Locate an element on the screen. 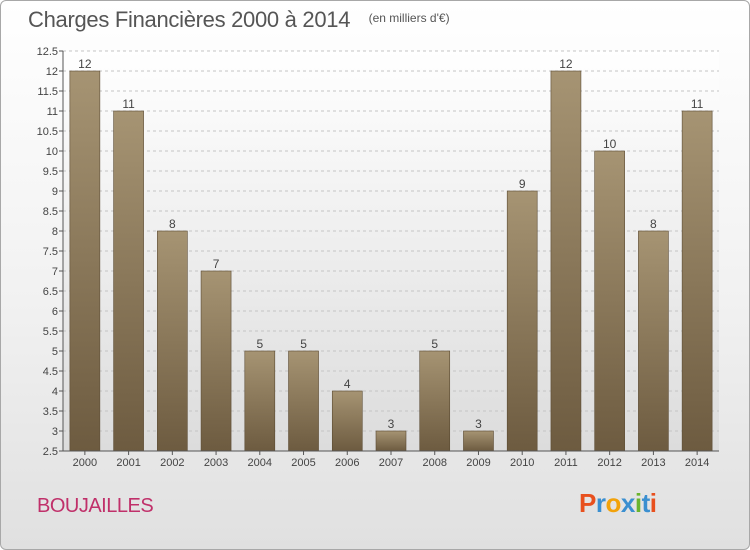 The width and height of the screenshot is (750, 550). y-tick-label: 8.5 is located at coordinates (50, 212).